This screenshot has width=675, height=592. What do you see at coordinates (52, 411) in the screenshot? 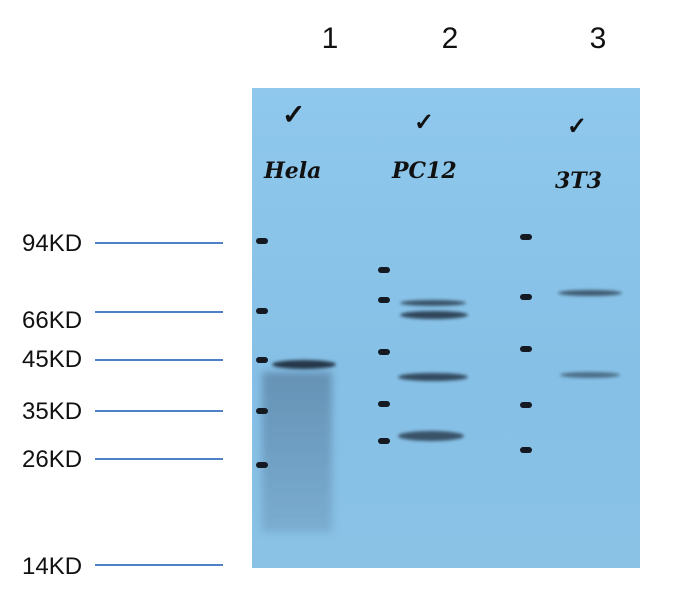
I see `marker-label-35: 35KD` at bounding box center [52, 411].